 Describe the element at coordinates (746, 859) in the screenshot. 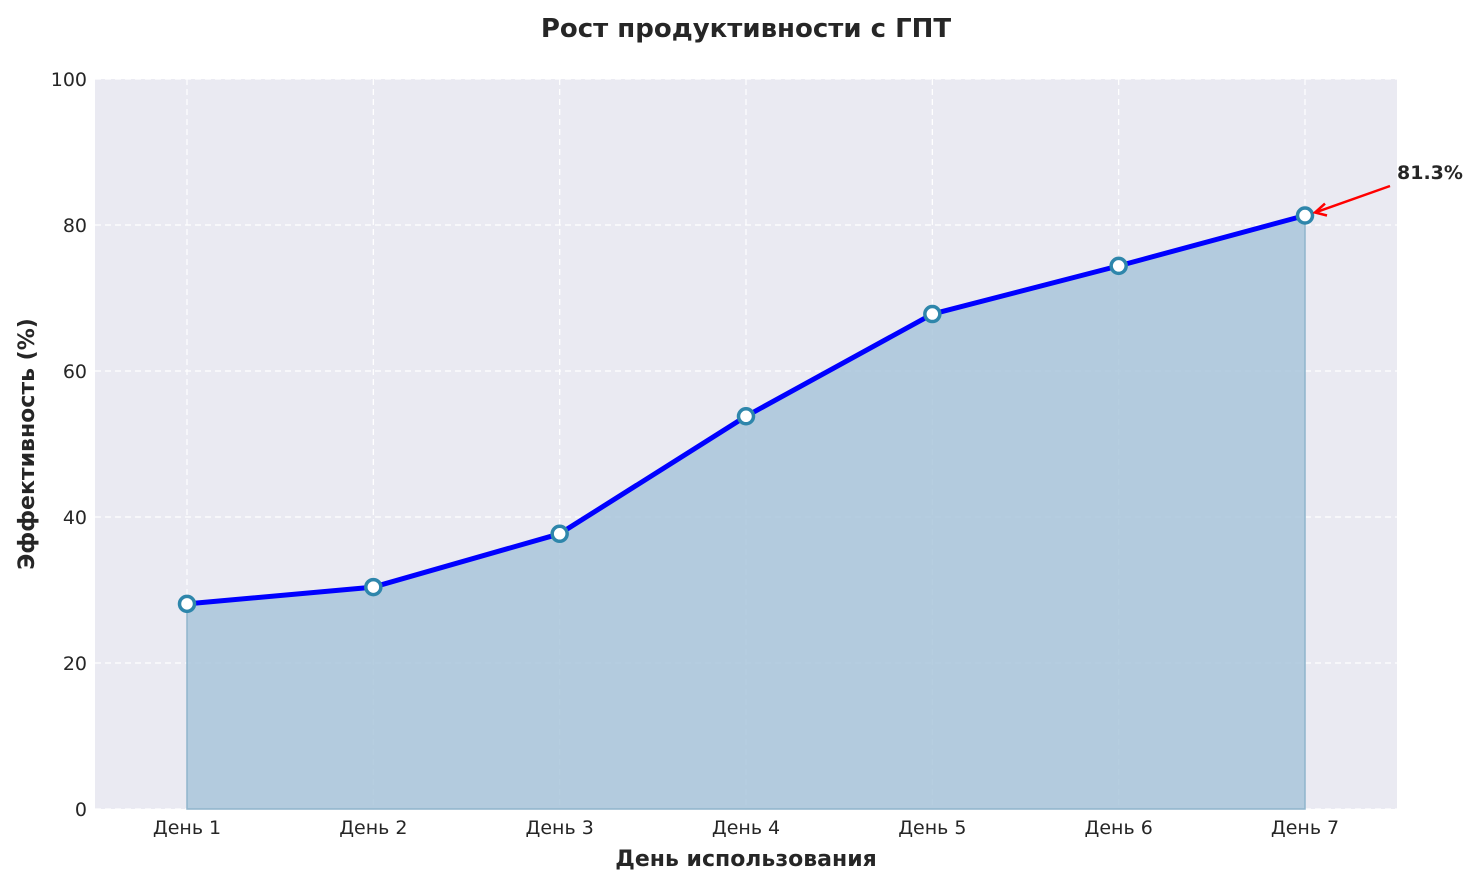

I see `x-axis-label: День использования` at that location.